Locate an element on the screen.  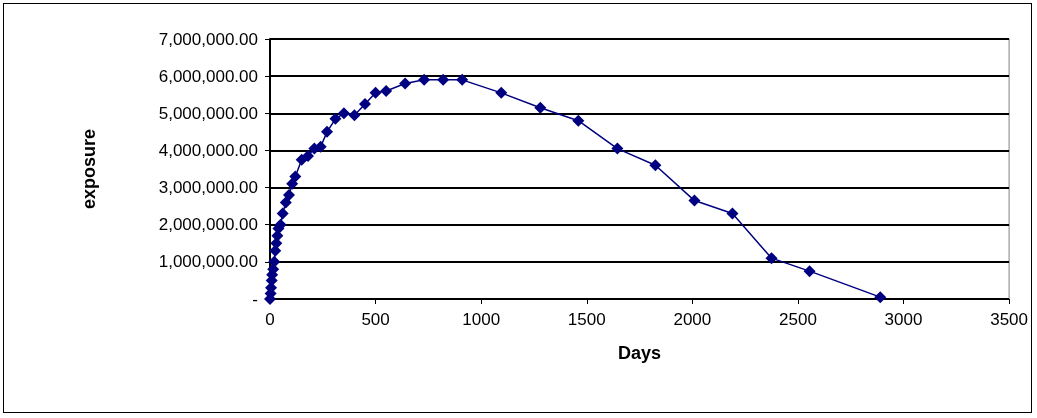
x-tick-label: 3000 is located at coordinates (903, 319).